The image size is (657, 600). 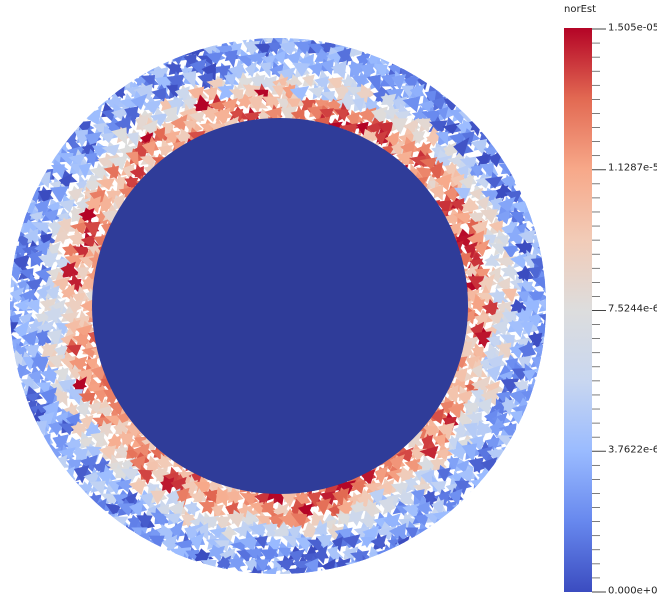 I want to click on color-legend-bar, so click(x=578, y=310).